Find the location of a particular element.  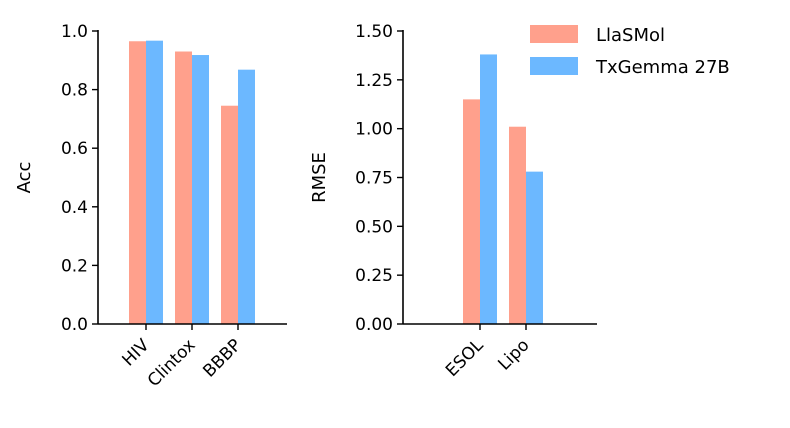

legend-swatch-llasmol is located at coordinates (554, 34).